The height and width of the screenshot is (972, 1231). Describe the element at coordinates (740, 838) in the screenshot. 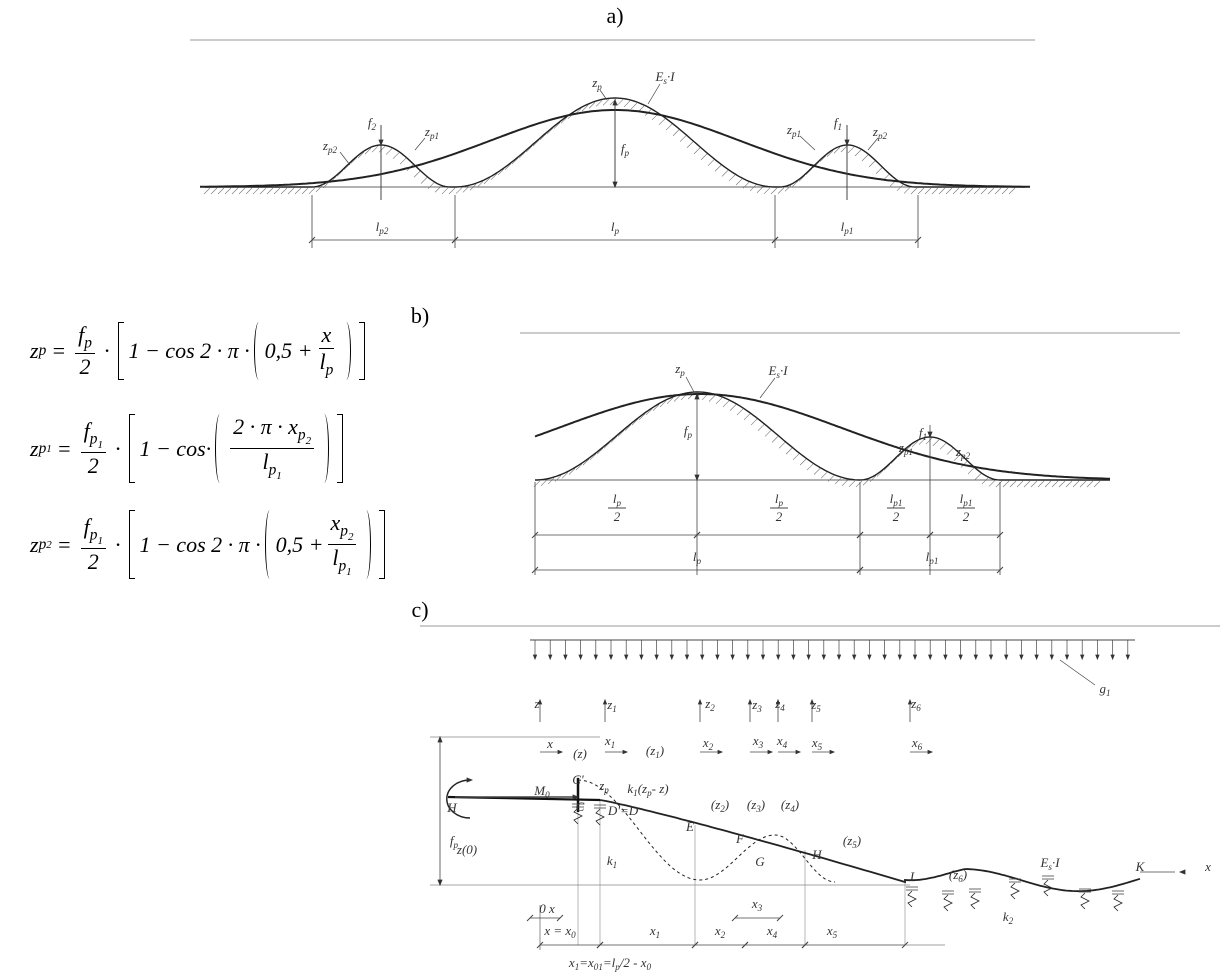

I see `label: F` at that location.